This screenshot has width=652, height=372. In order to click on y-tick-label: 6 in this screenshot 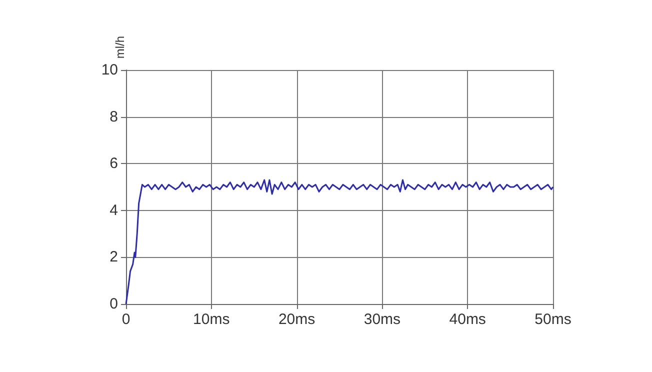, I will do `click(114, 163)`.